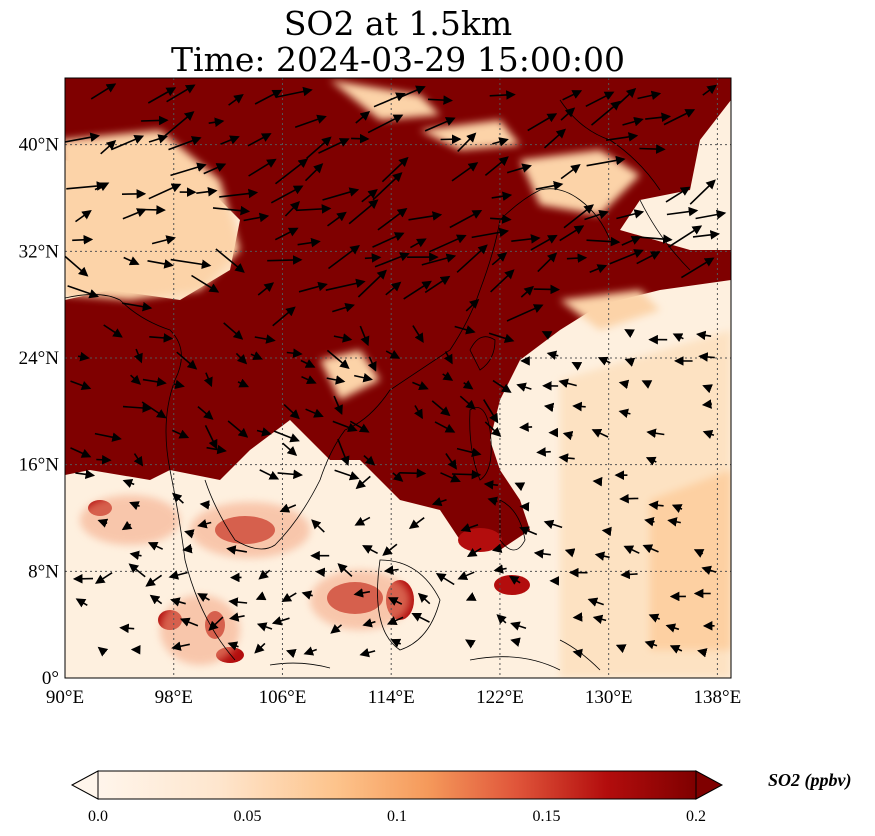 The height and width of the screenshot is (836, 875). Describe the element at coordinates (50, 678) in the screenshot. I see `lat-tick-label: 0°` at that location.